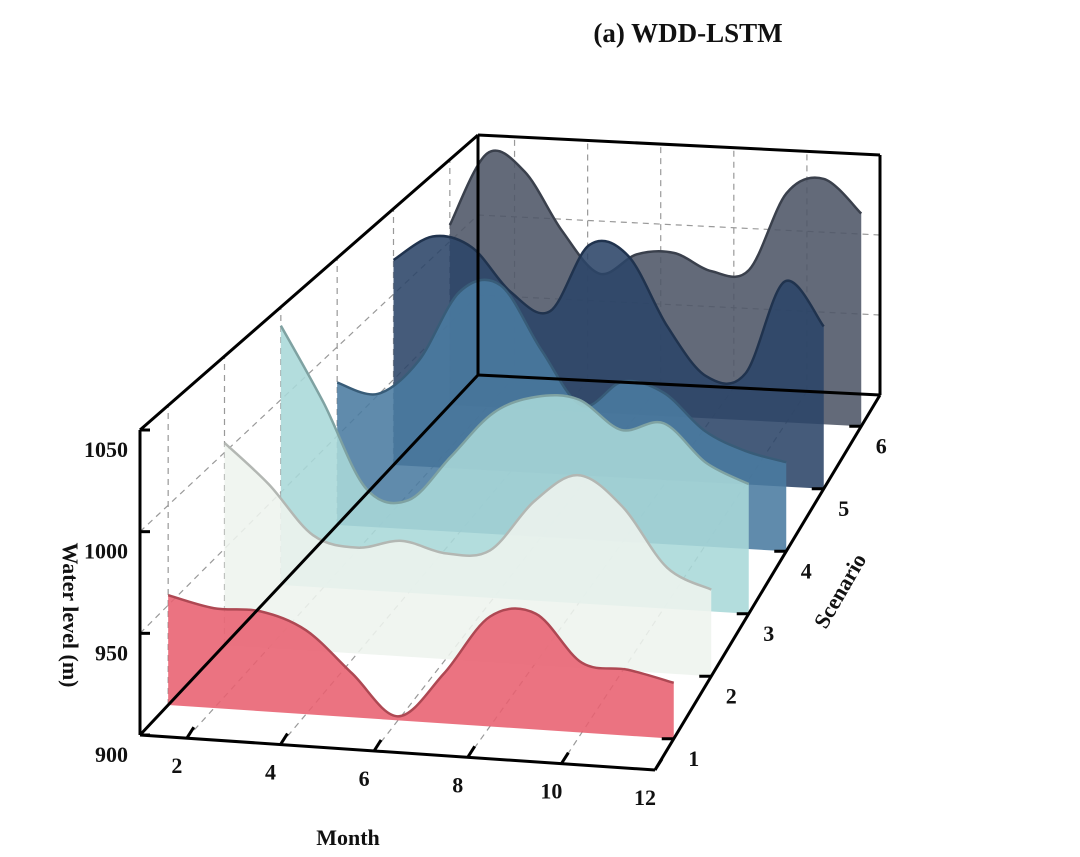 This screenshot has height=857, width=1080. Describe the element at coordinates (840, 590) in the screenshot. I see `y-axis-label: Scenario` at that location.